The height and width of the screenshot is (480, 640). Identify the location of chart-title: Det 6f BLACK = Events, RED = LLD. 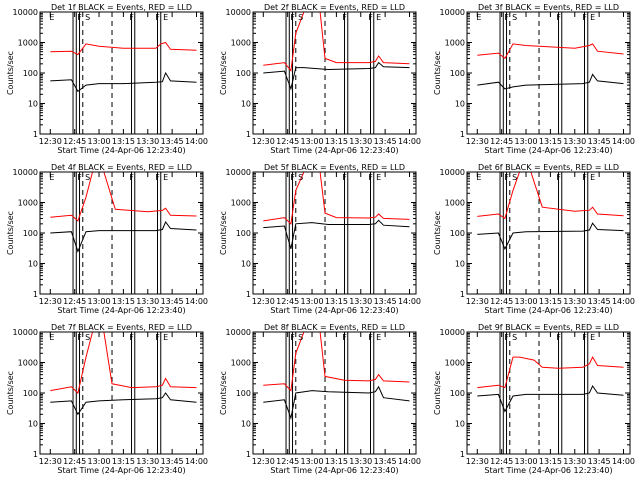
(548, 167).